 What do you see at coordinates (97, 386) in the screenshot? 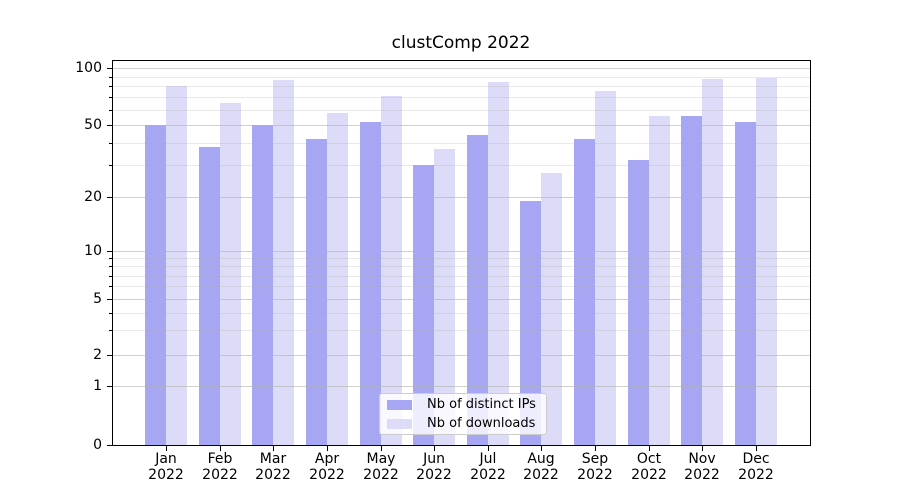
I see `y-tick-label-1: 1` at bounding box center [97, 386].